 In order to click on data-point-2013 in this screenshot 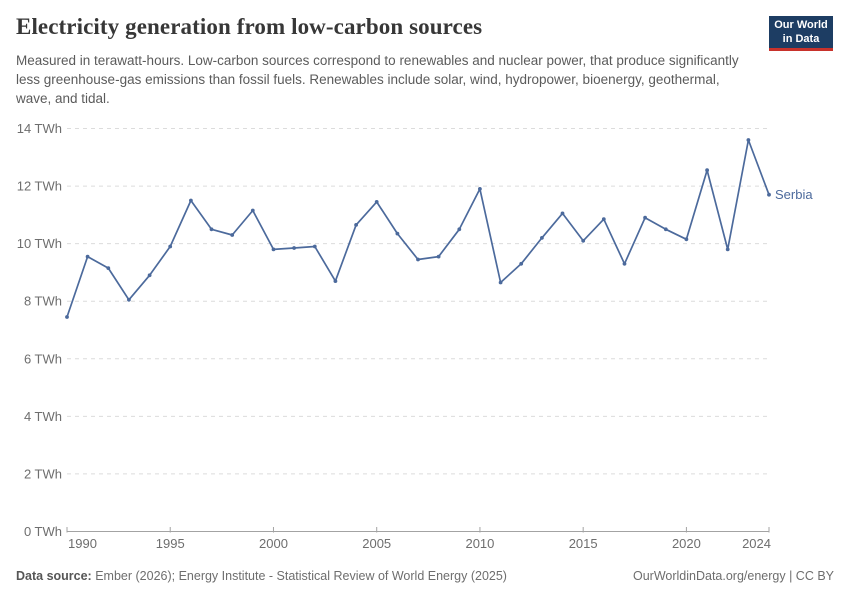, I will do `click(542, 238)`.